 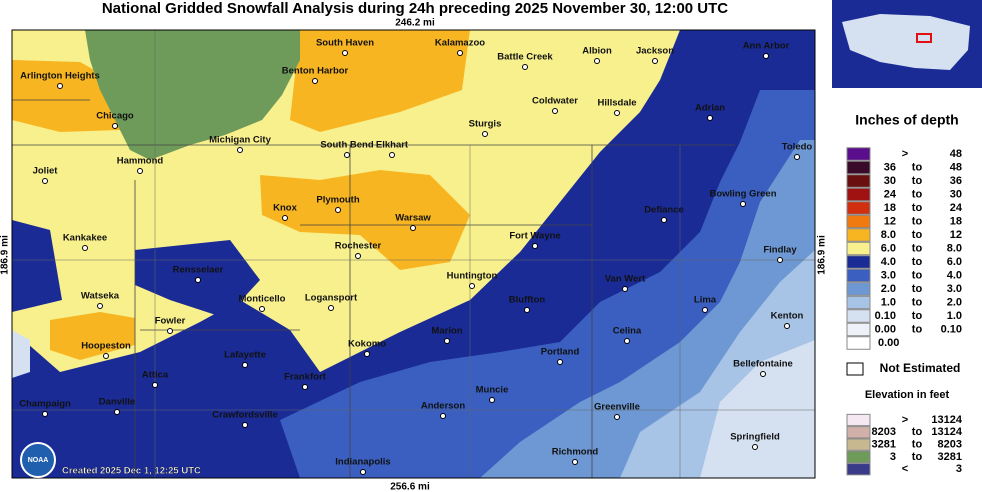 I want to click on legend-label: 3281, so click(x=884, y=445).